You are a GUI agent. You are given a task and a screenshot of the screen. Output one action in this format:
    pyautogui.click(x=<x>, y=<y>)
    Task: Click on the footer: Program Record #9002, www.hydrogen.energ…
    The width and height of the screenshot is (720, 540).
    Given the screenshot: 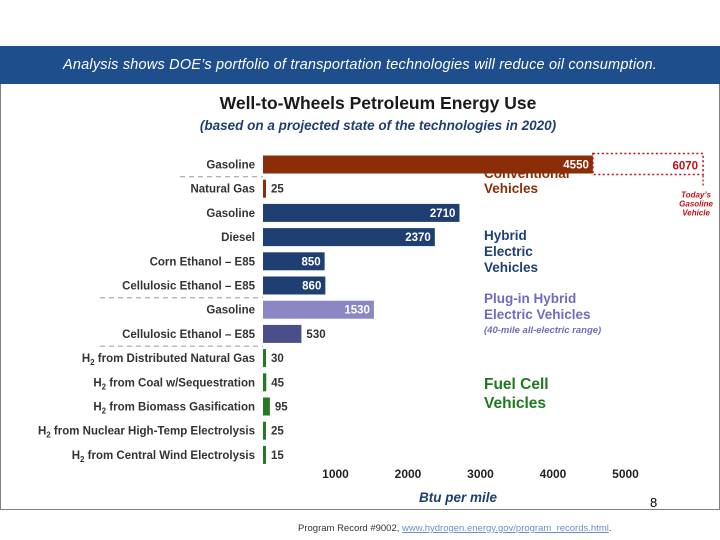 What is the action you would take?
    pyautogui.click(x=454, y=528)
    